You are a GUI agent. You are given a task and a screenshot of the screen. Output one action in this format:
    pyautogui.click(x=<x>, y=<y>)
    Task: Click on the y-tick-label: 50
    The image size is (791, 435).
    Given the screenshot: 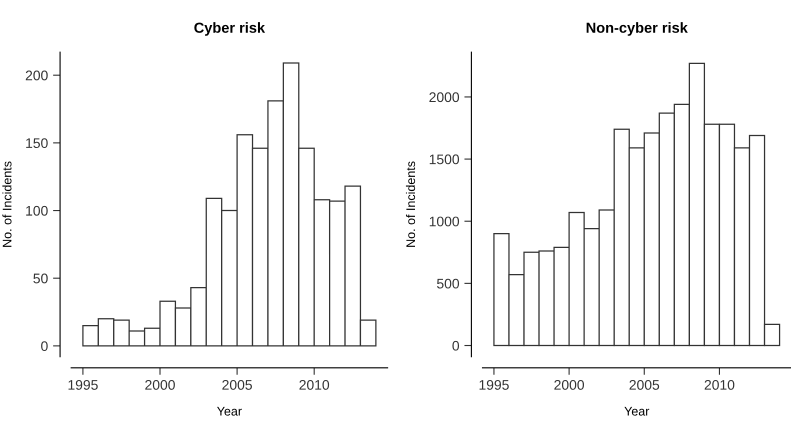 What is the action you would take?
    pyautogui.click(x=40, y=279)
    